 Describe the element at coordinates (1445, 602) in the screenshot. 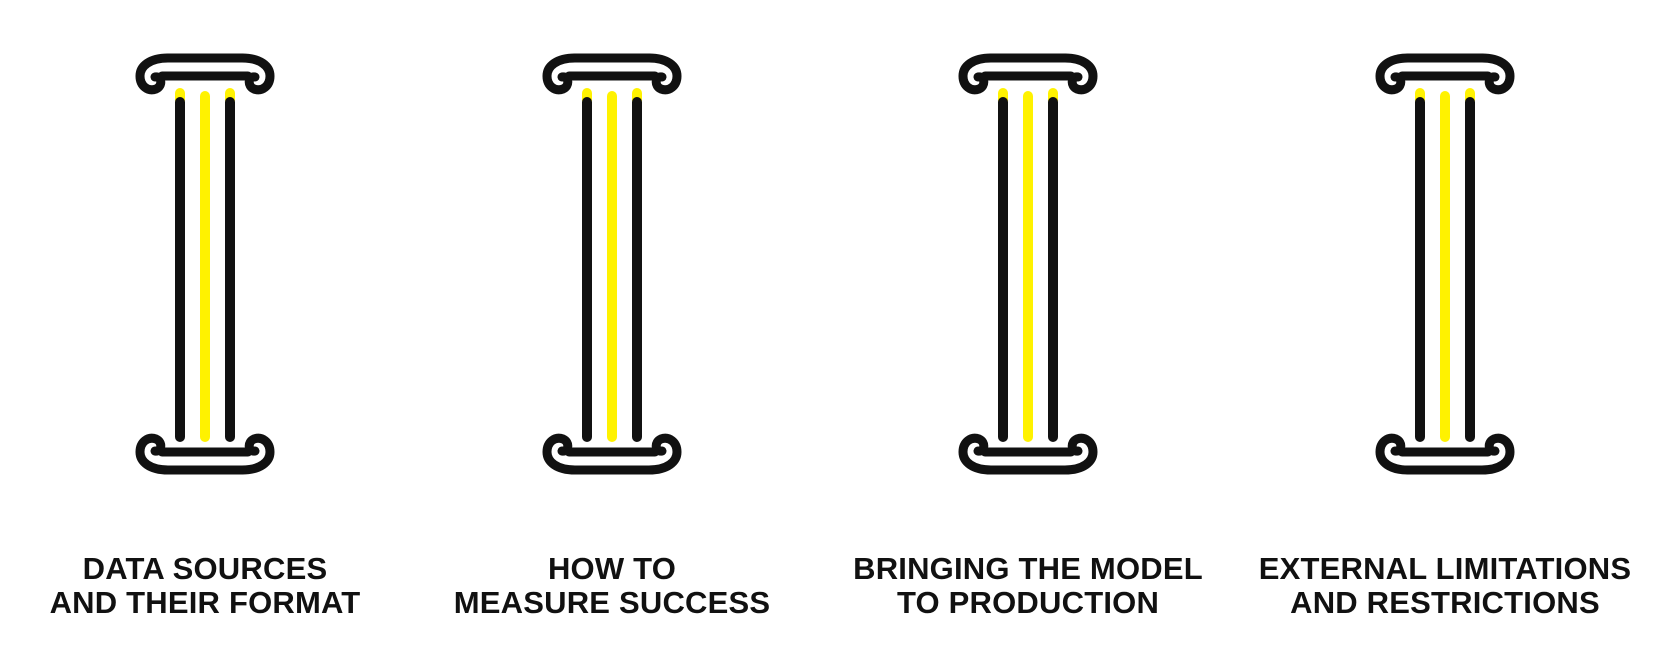

I see `caption-line-2: AND RESTRICTIONS` at that location.